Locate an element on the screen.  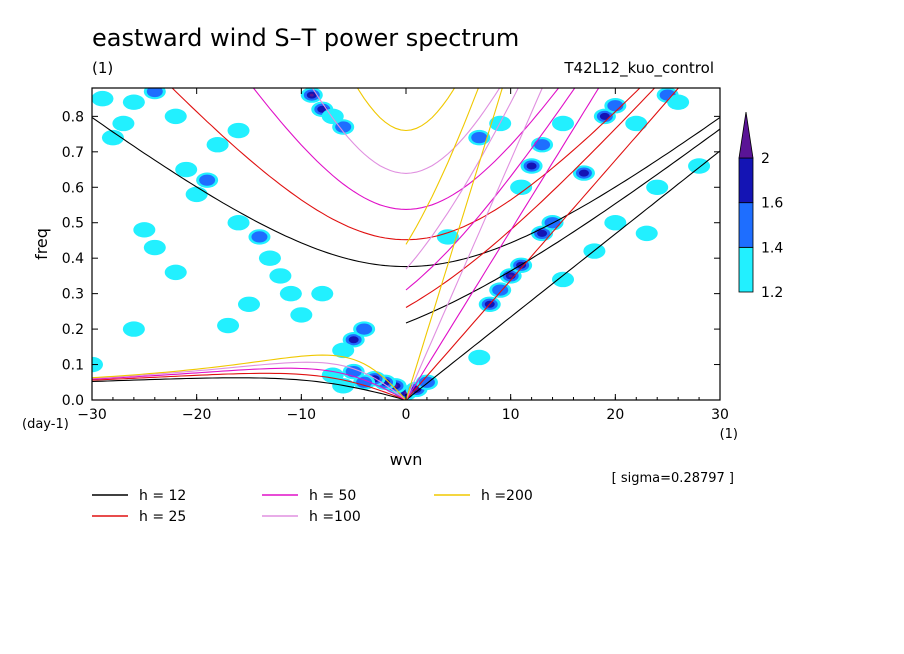
y-tick-label-4: 0.4 is located at coordinates (73, 259).